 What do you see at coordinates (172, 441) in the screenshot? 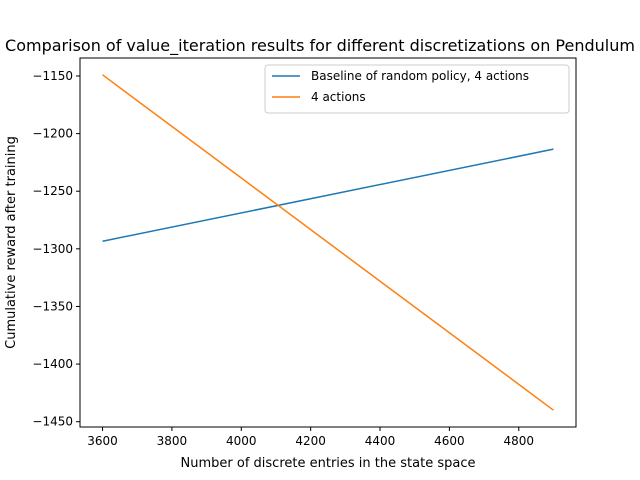
I see `x-tick-label: 3800` at bounding box center [172, 441].